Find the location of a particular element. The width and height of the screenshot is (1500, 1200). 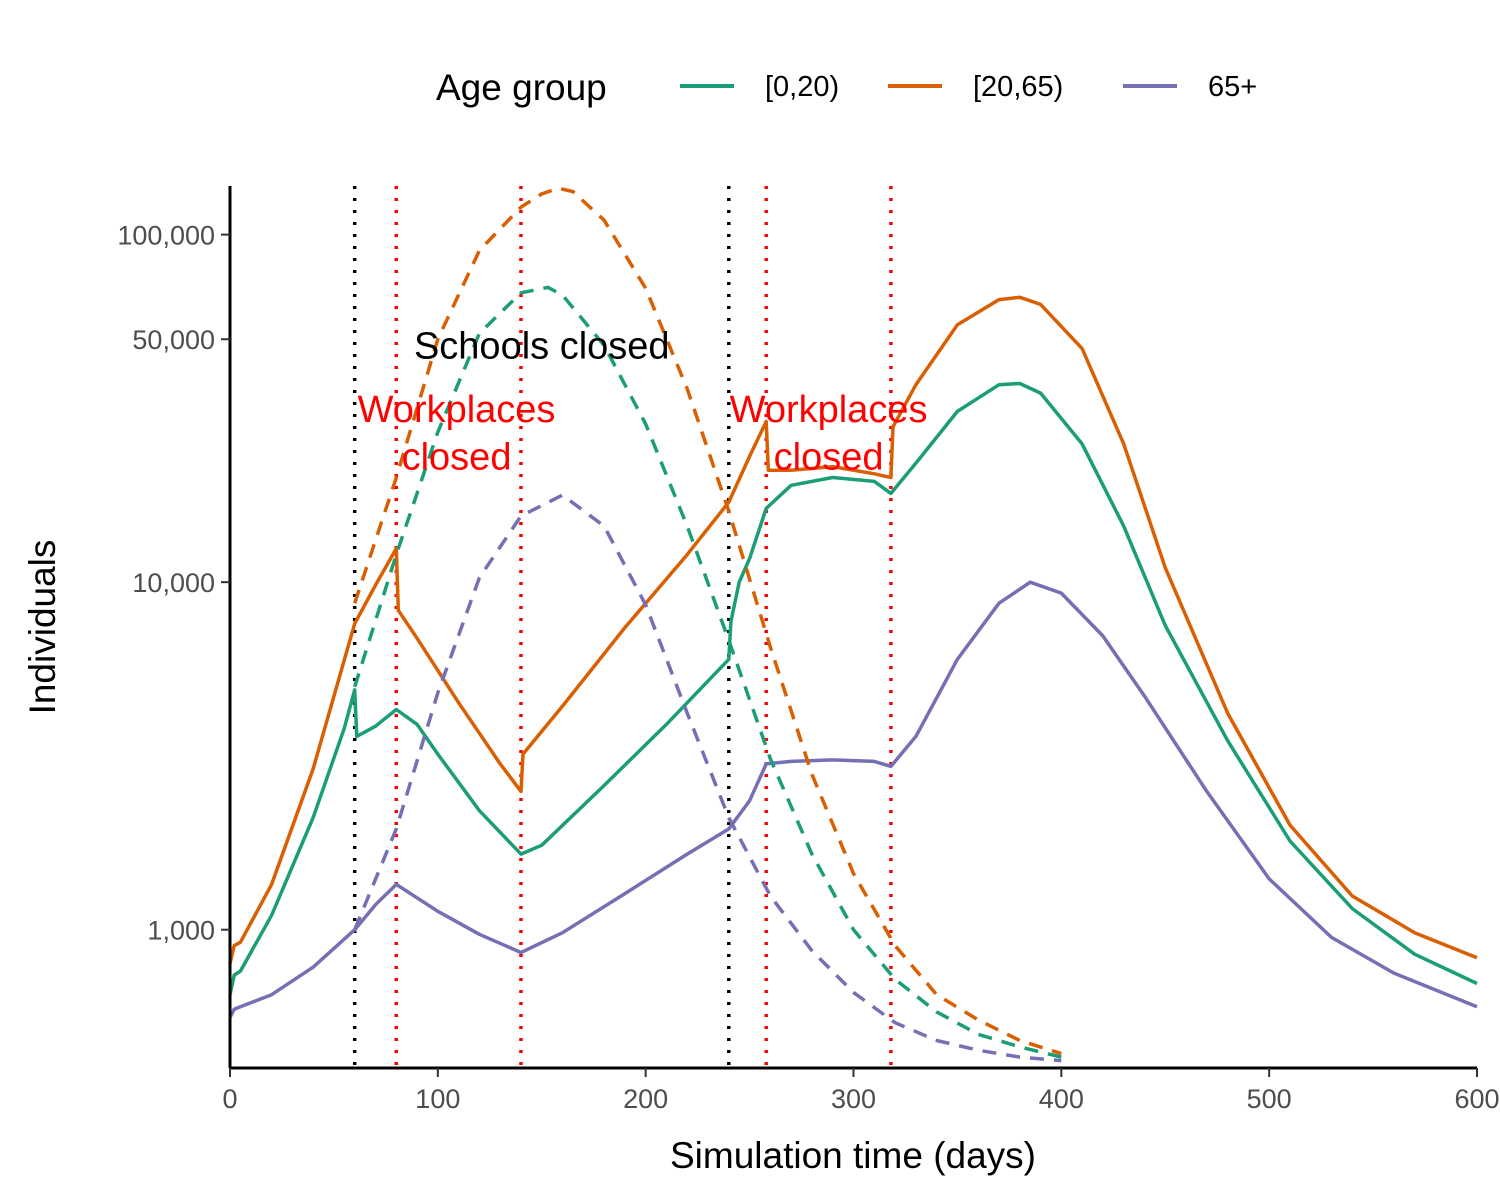

x-axis-title: Simulation time (days) is located at coordinates (853, 1155).